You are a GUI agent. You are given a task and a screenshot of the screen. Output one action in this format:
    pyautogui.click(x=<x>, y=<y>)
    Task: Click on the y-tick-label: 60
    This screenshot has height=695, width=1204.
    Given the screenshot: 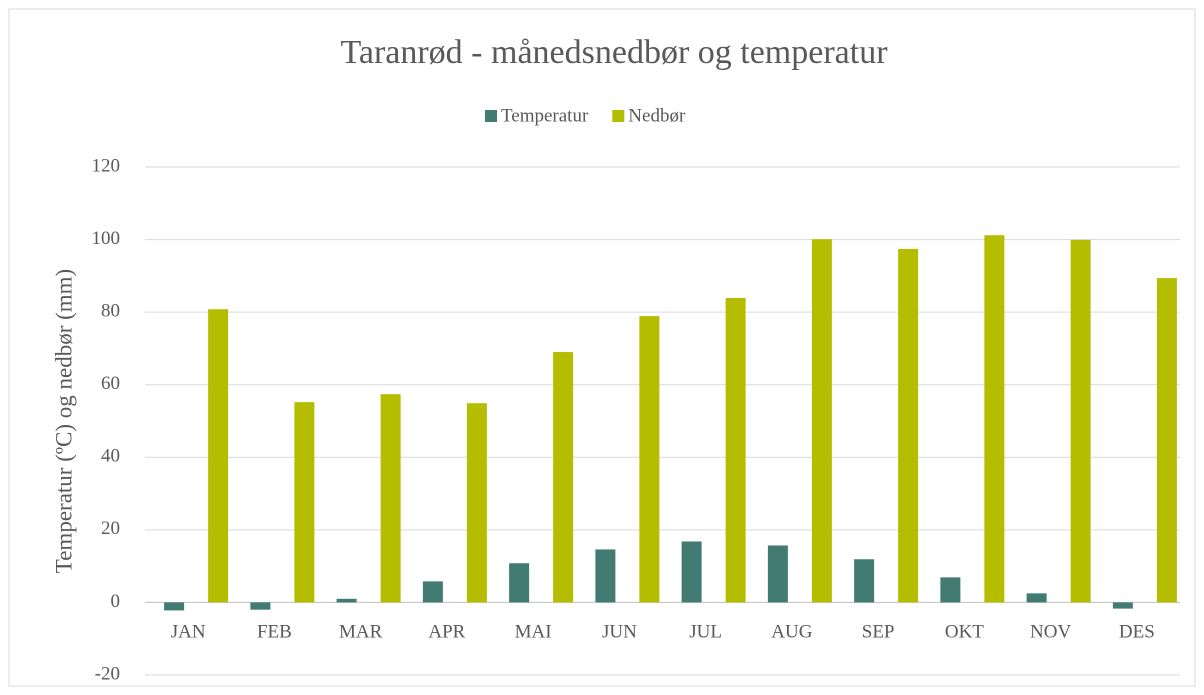 What is the action you would take?
    pyautogui.click(x=110, y=383)
    